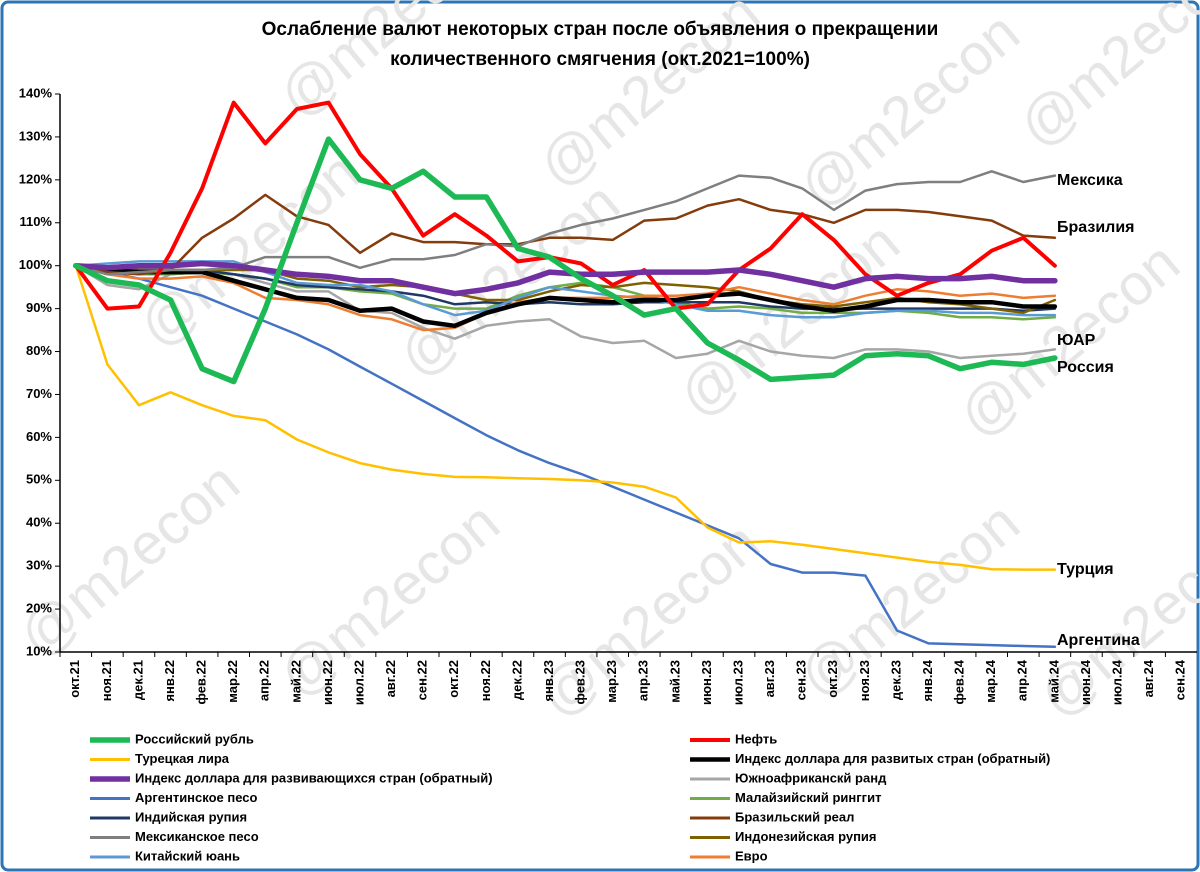  Describe the element at coordinates (756, 738) in the screenshot. I see `legend-label: Нефть` at that location.